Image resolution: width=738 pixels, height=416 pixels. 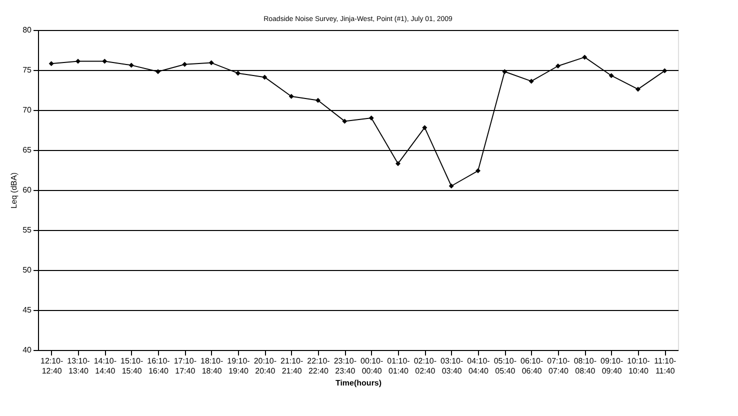 I want to click on x-tick-label: 18:10- 18:40, so click(x=212, y=366).